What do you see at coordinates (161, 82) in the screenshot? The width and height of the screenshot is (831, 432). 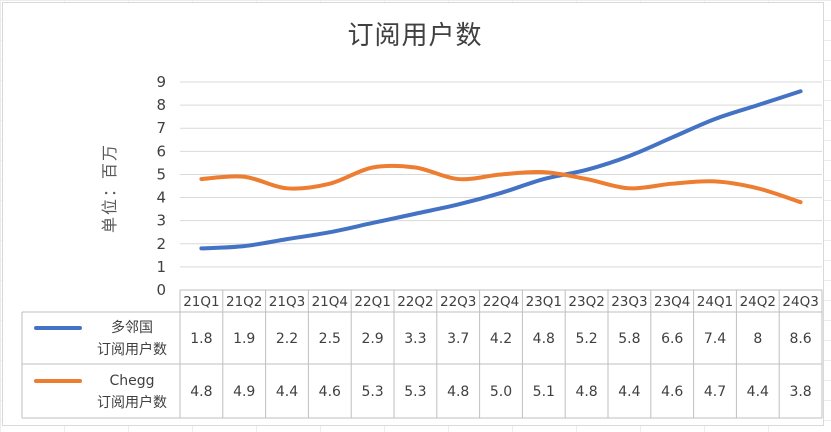 I see `y-tick-label: 9` at bounding box center [161, 82].